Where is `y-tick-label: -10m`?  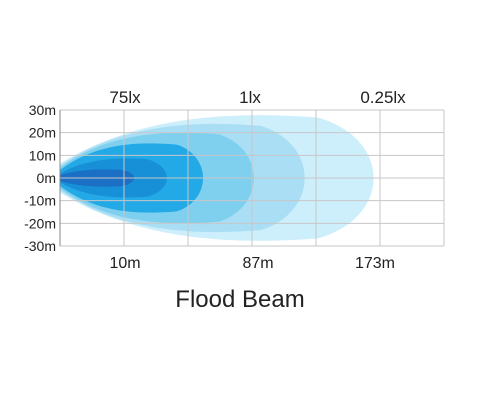 y-tick-label: -10m is located at coordinates (40, 201).